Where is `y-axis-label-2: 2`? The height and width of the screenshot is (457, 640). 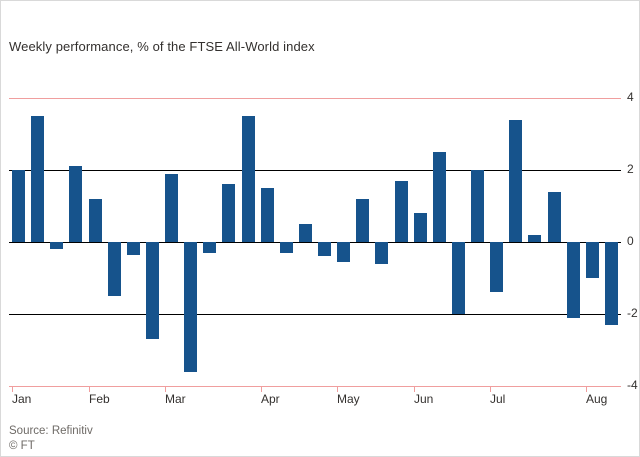
y-axis-label-2: 2 is located at coordinates (630, 169).